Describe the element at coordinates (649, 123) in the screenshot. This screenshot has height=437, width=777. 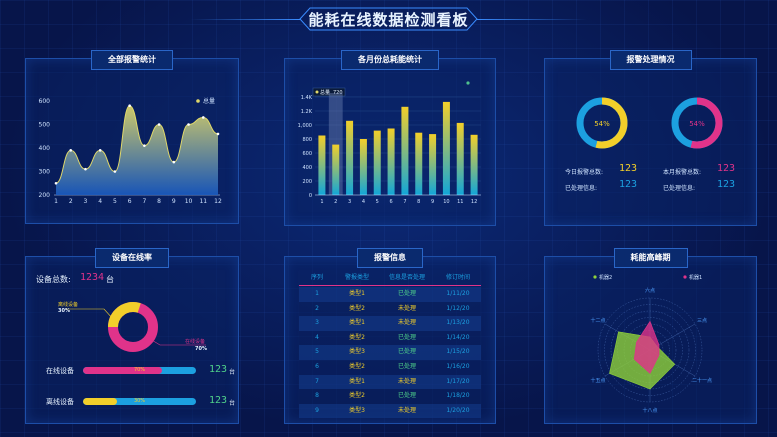
I see `alarm-process-donuts: 54% 54%` at that location.